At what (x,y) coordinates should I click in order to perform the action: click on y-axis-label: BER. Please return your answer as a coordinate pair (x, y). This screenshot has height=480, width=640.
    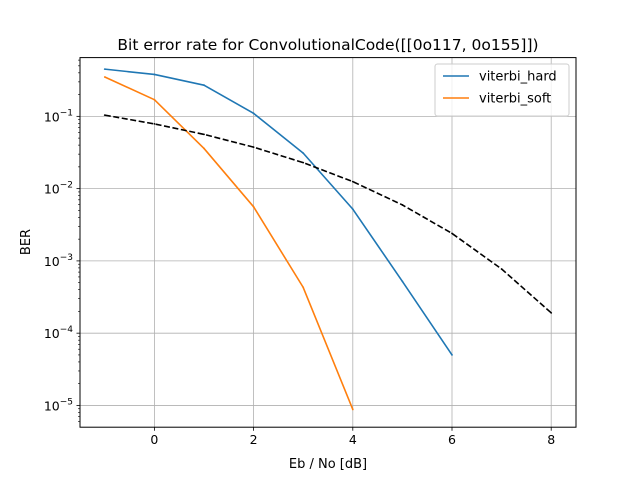
    Looking at the image, I should click on (26, 242).